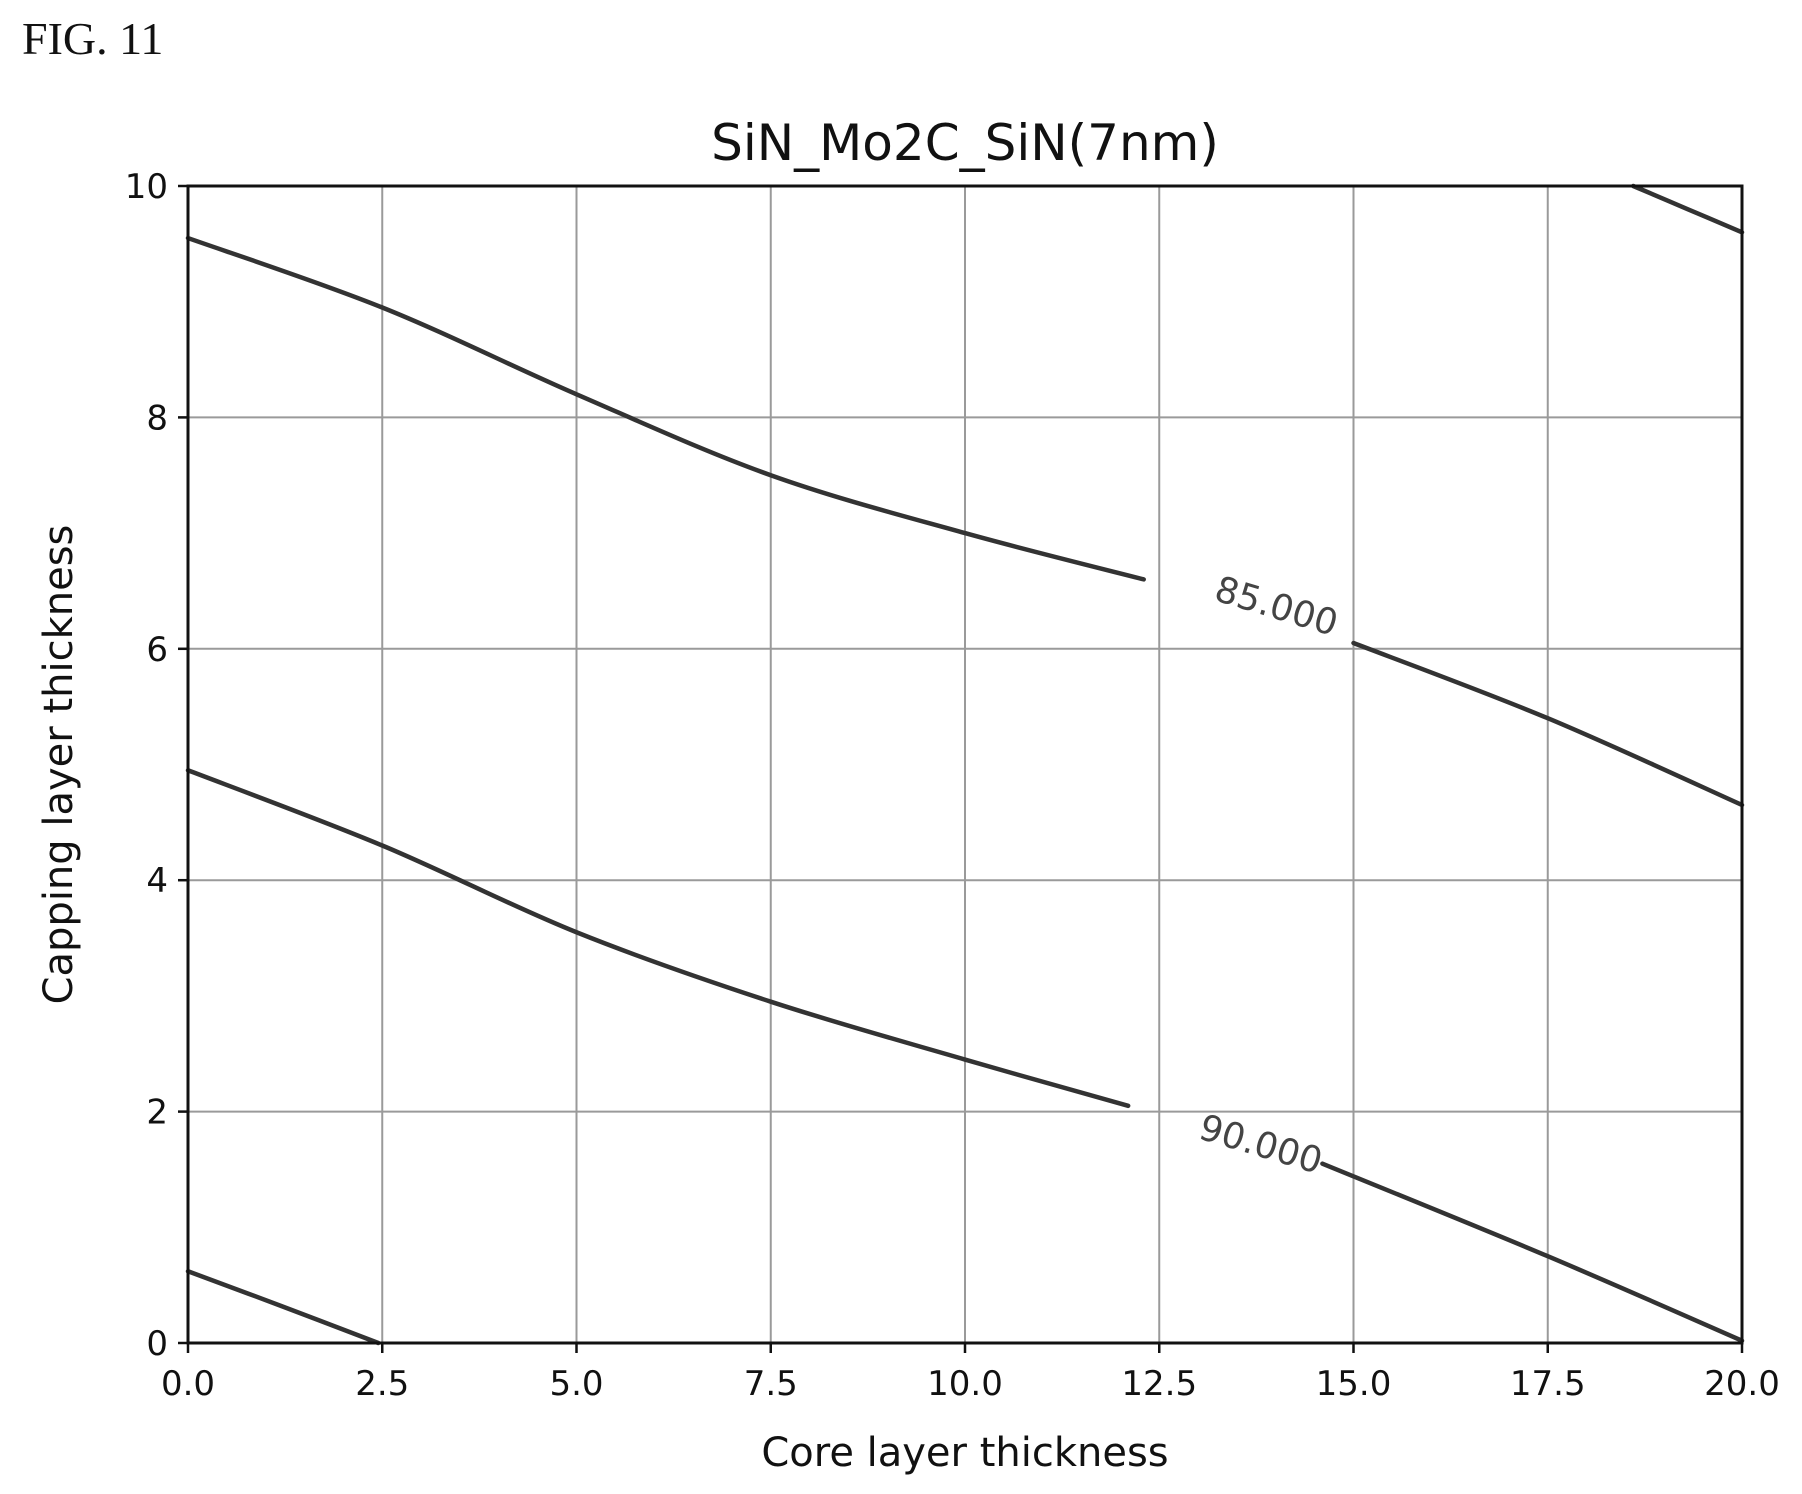  Describe the element at coordinates (157, 1344) in the screenshot. I see `y-tick-label: 0` at that location.